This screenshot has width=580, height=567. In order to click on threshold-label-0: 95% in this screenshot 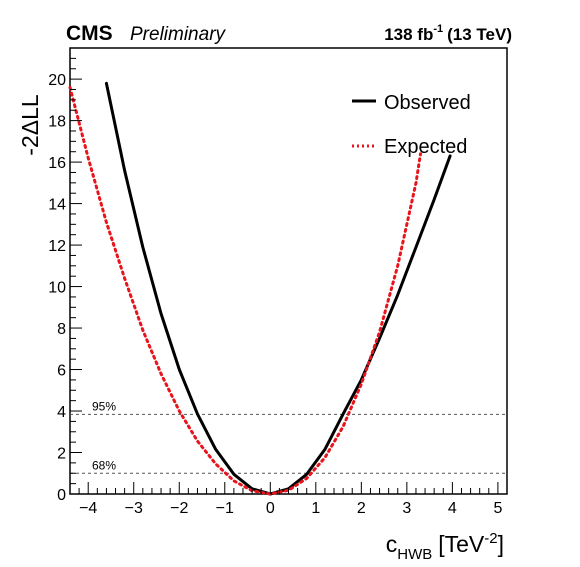, I will do `click(104, 406)`.